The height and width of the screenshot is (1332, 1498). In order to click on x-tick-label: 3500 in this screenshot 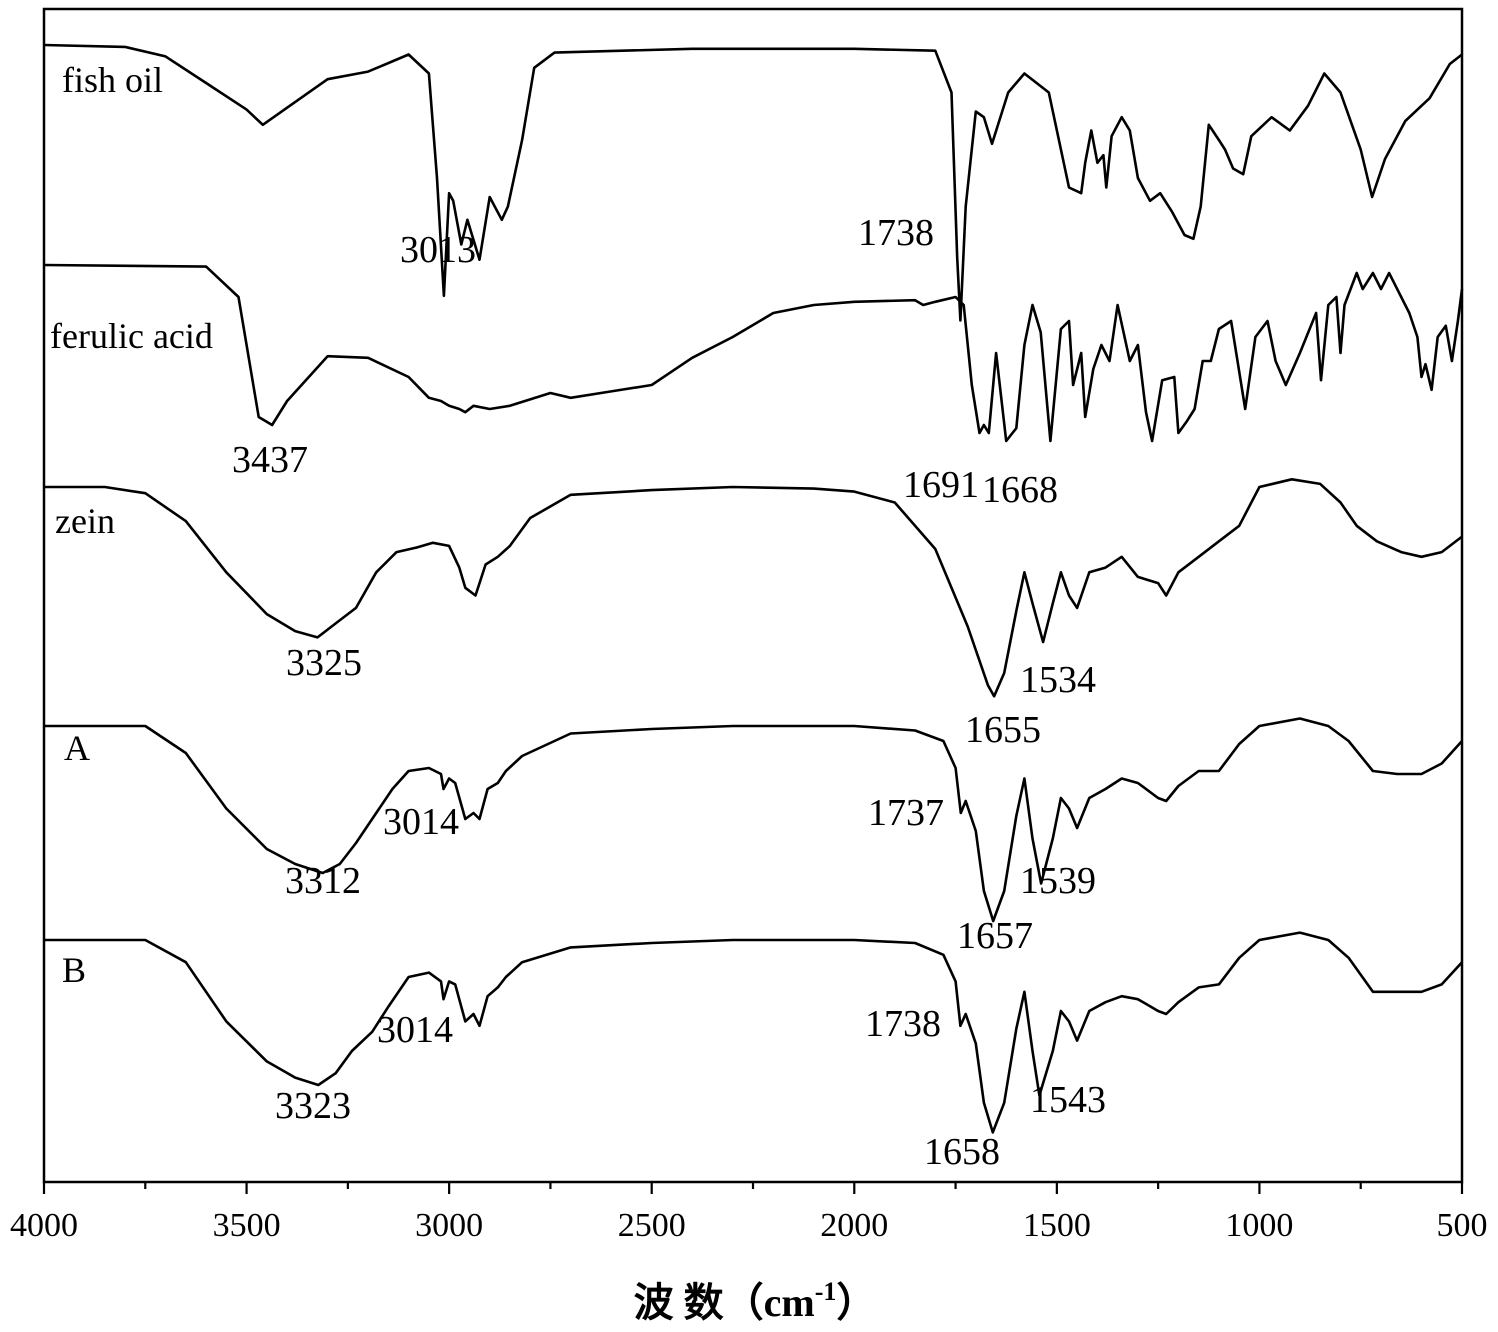, I will do `click(247, 1225)`.